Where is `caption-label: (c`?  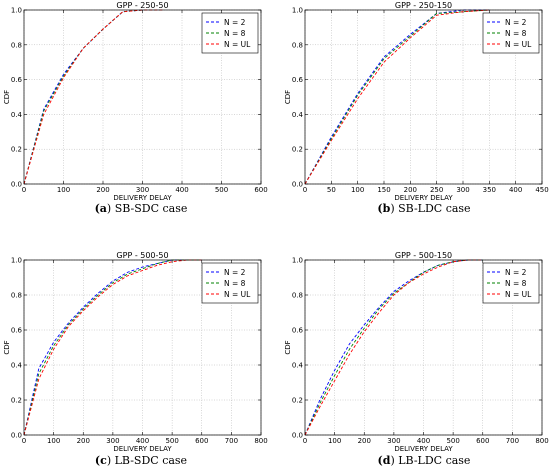
caption-label: (c is located at coordinates (101, 460).